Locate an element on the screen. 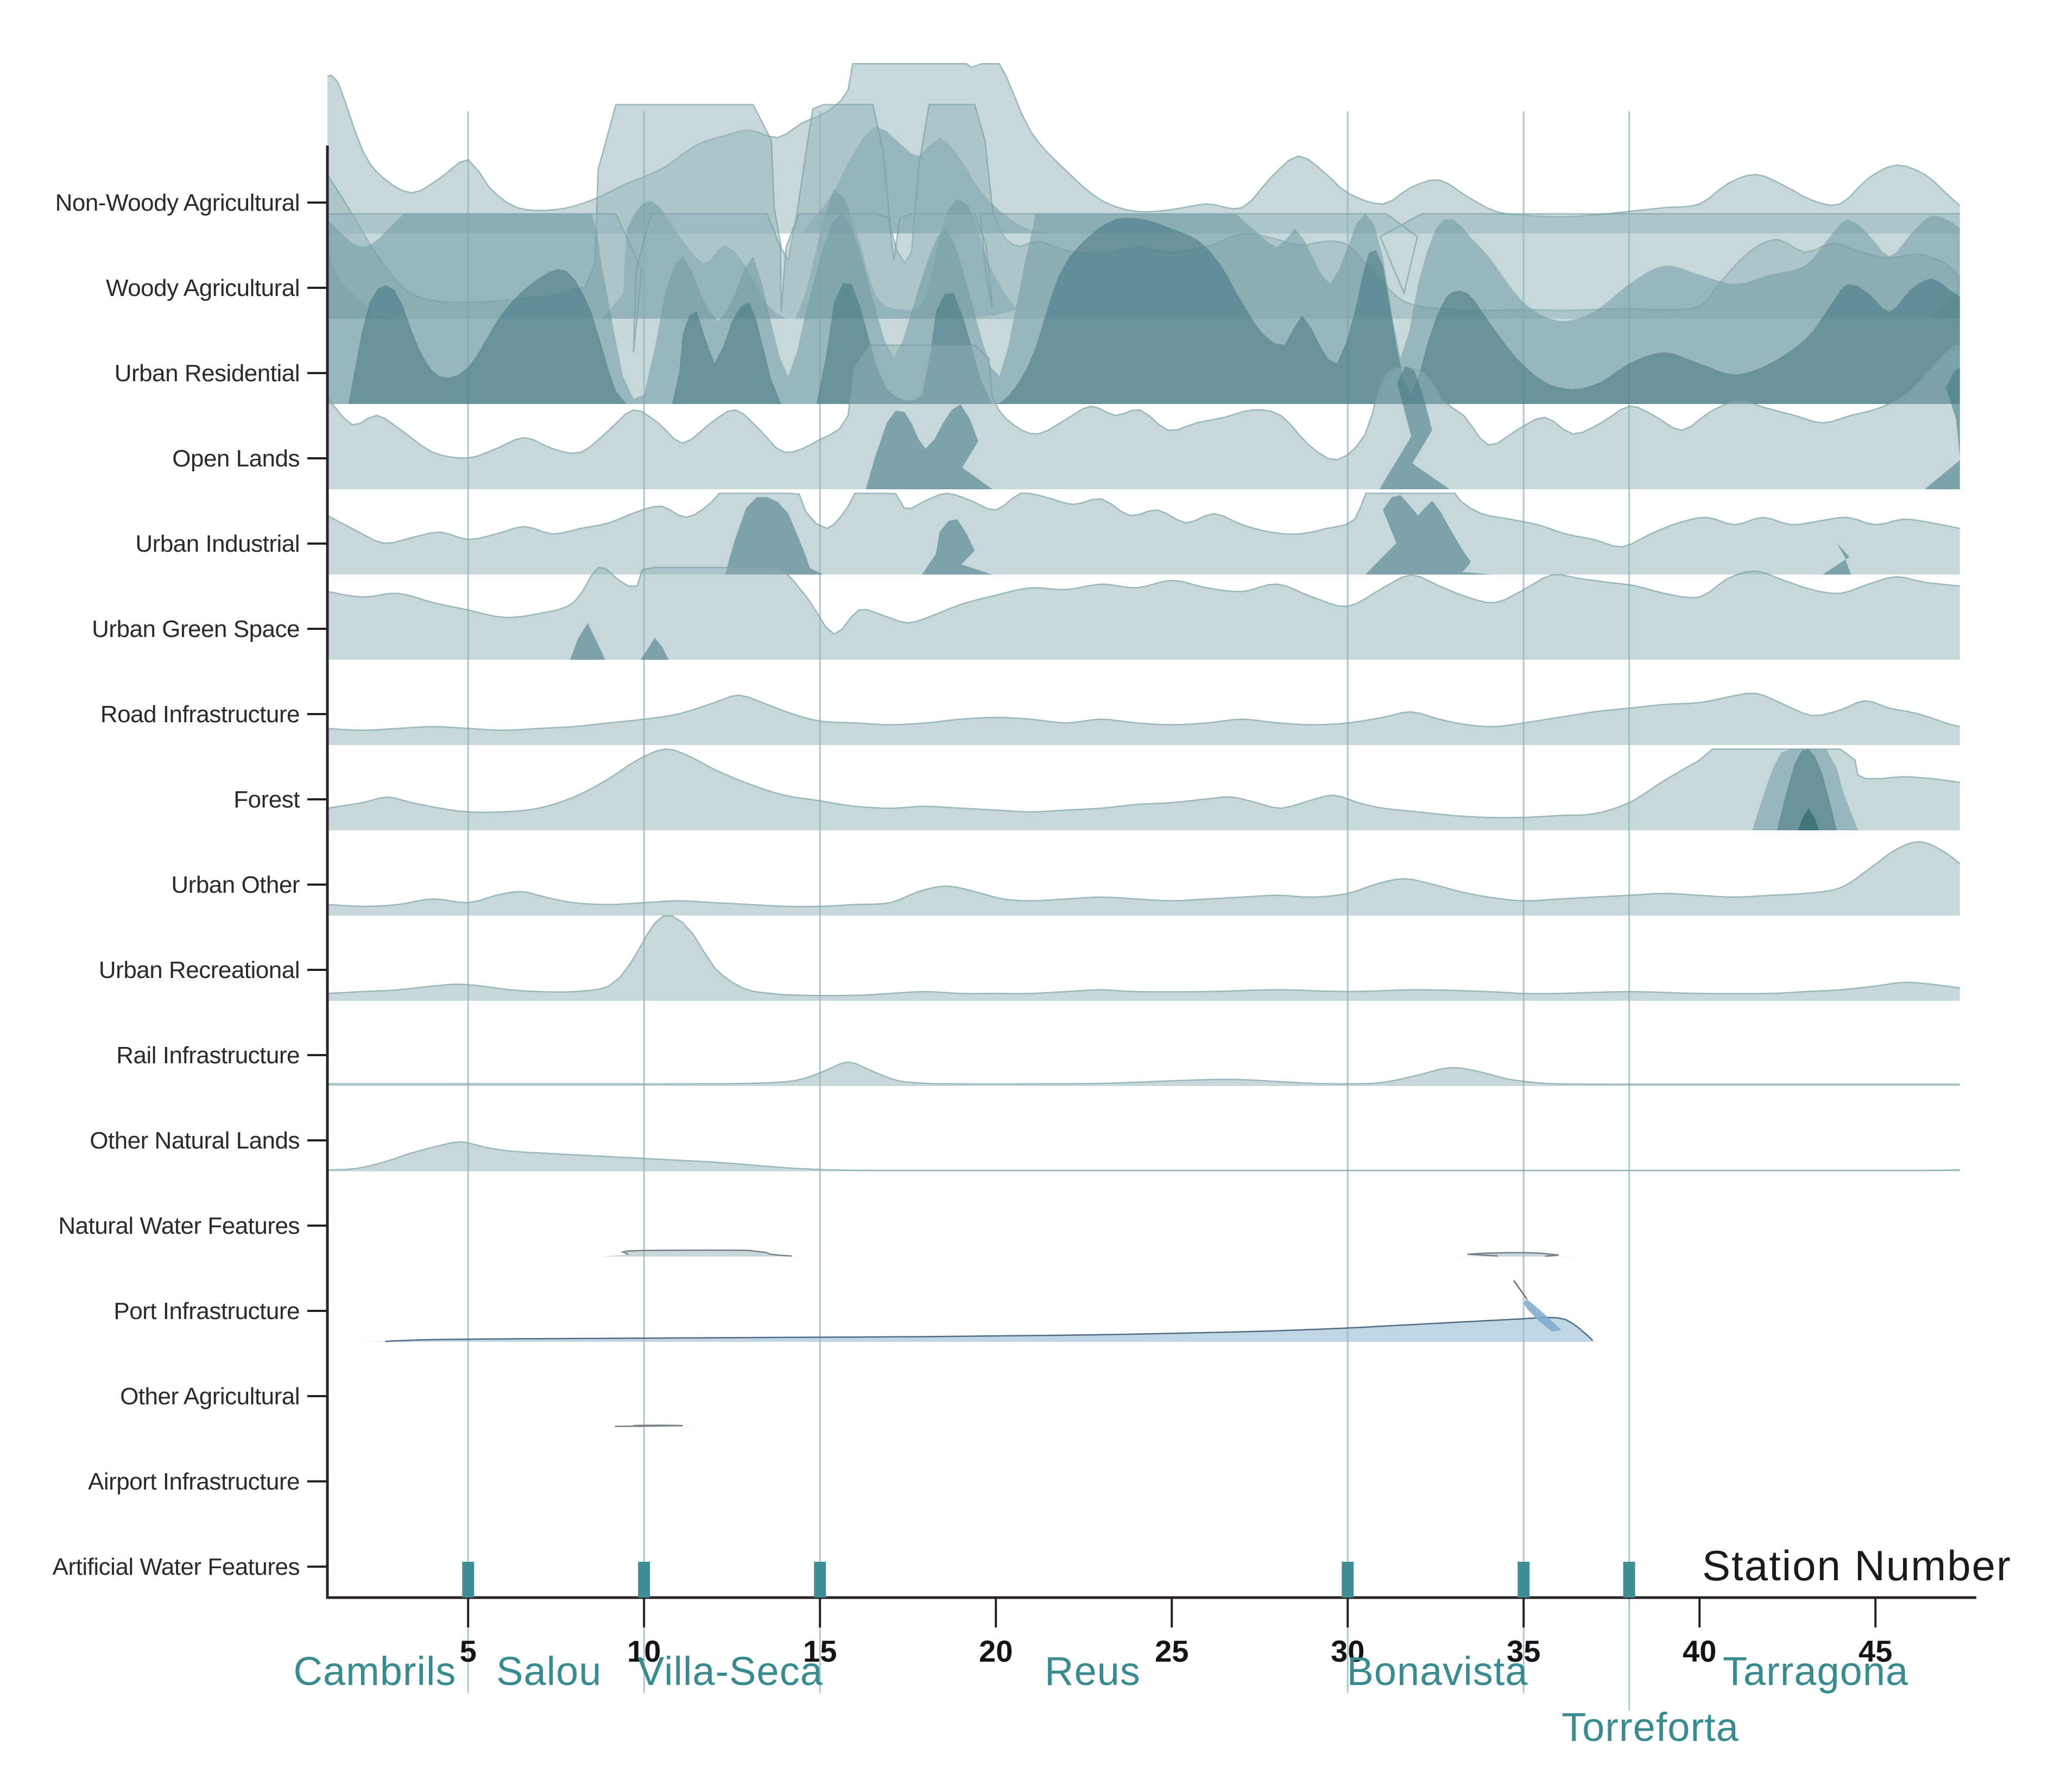 Image resolution: width=2048 pixels, height=1792 pixels. y-axis-label: Urban Industrial is located at coordinates (218, 544).